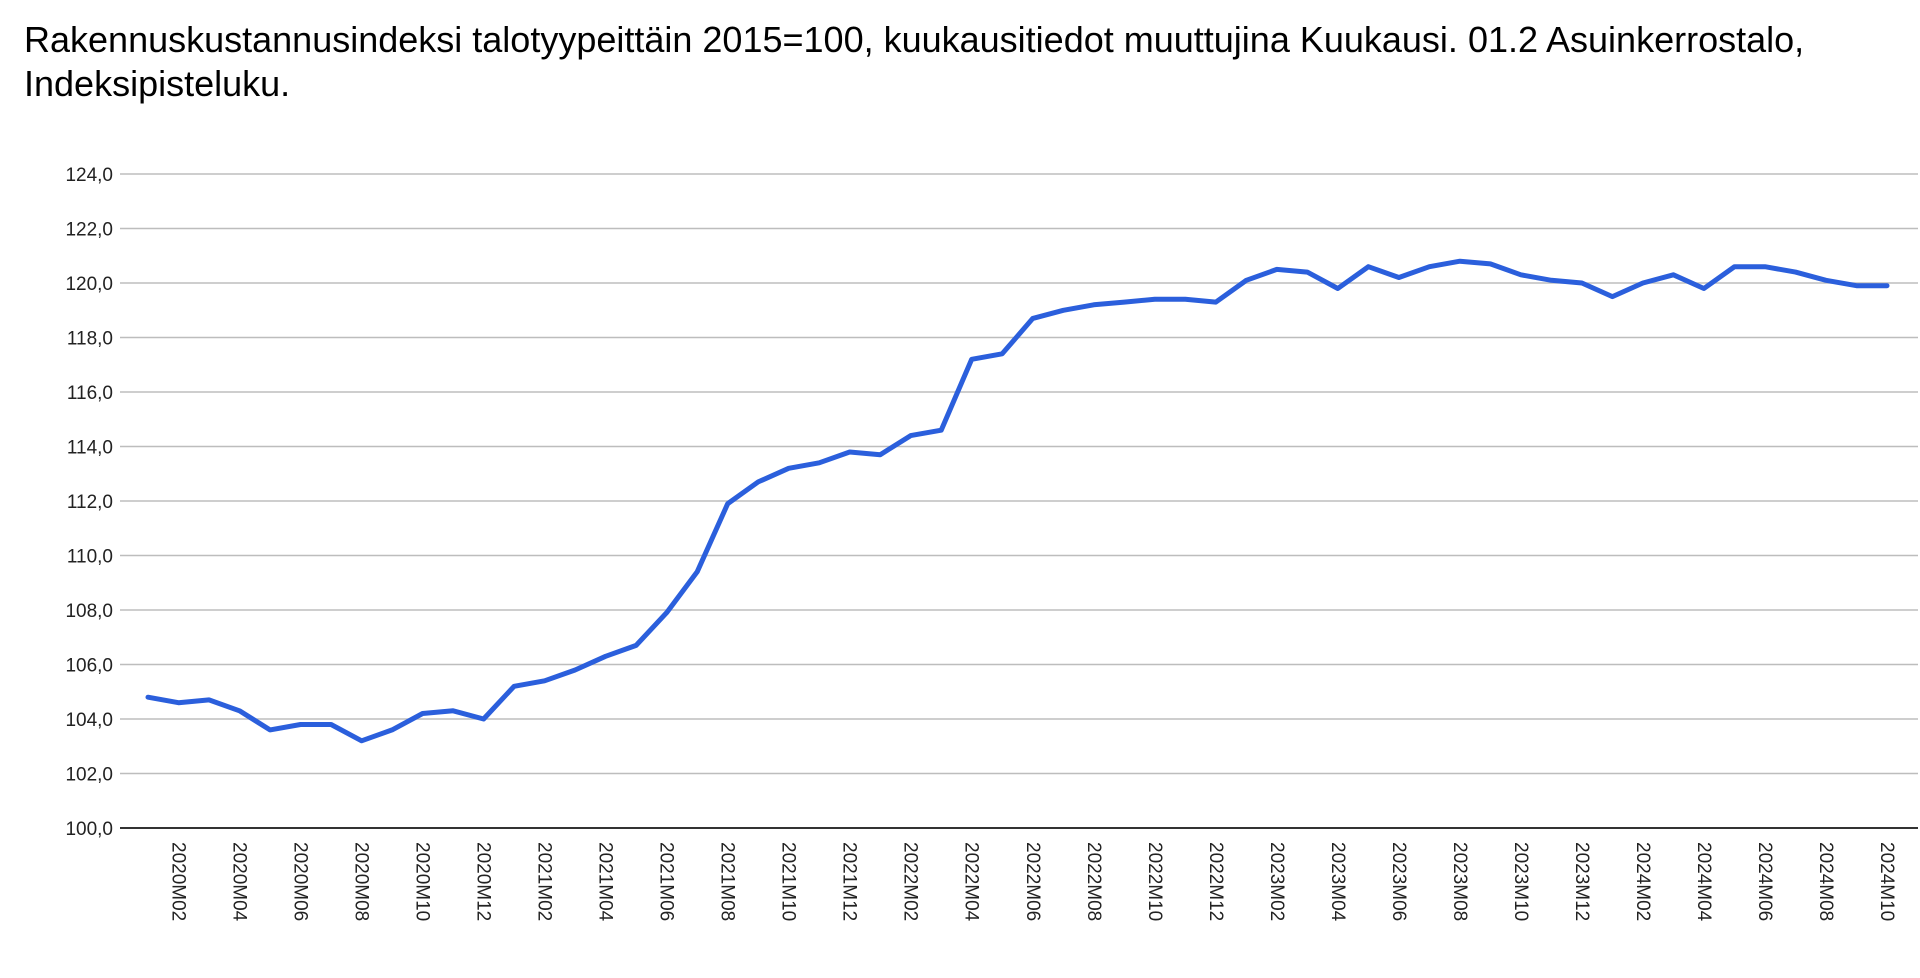 The width and height of the screenshot is (1920, 978). What do you see at coordinates (361, 881) in the screenshot?
I see `x-tick-label: 2020M08` at bounding box center [361, 881].